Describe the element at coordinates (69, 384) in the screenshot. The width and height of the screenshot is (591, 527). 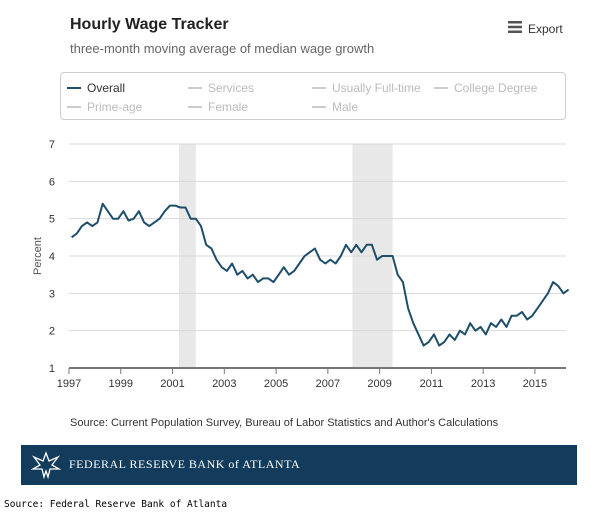
I see `x-tick-label: 1997` at that location.